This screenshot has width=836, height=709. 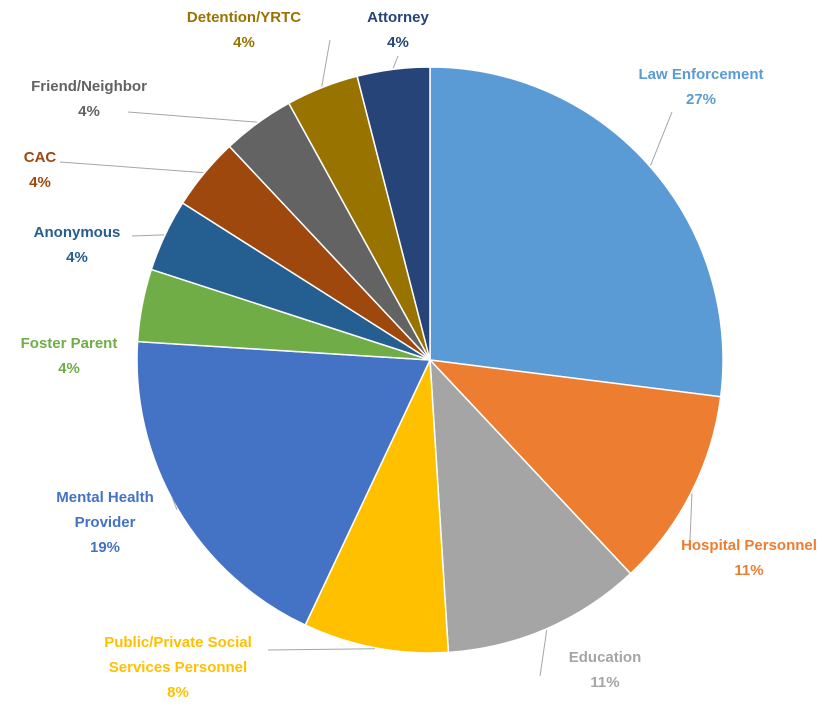 I want to click on slice-label: CAC 4%, so click(x=40, y=170).